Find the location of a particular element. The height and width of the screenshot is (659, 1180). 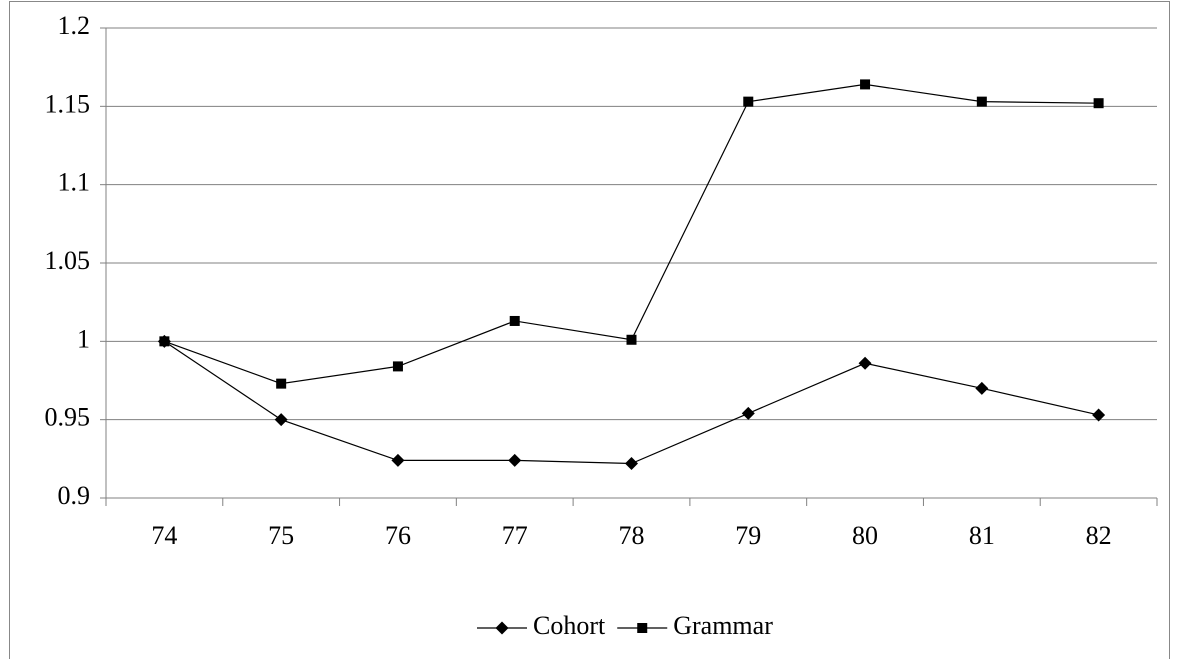

y-tick-label: 0.9 is located at coordinates (74, 495).